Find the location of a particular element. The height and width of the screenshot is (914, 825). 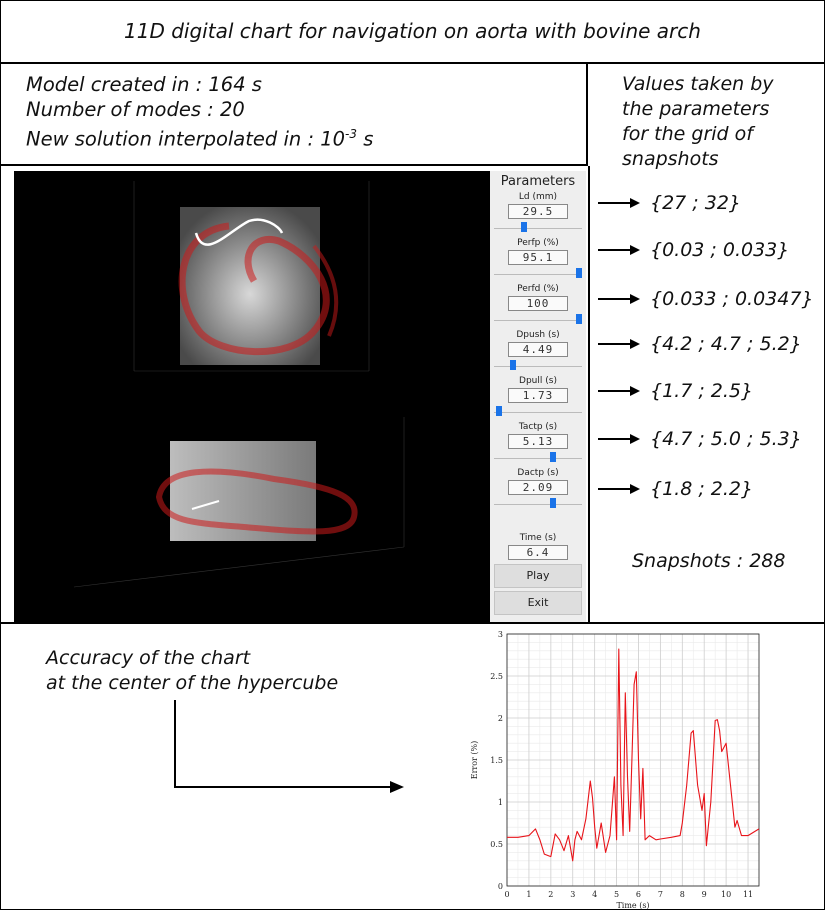

param-value-display: 1.73 is located at coordinates (538, 395).